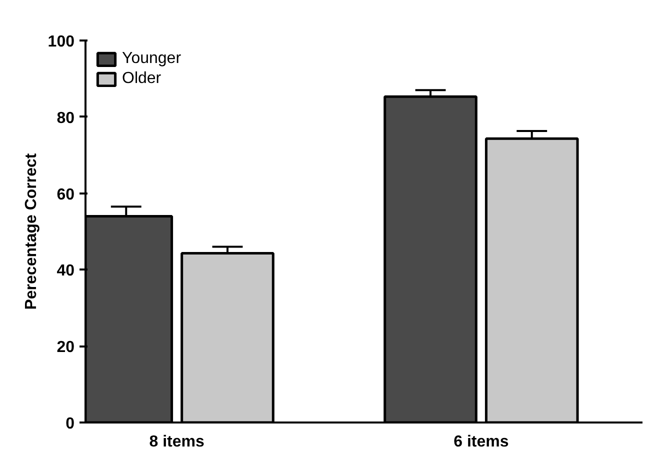 This screenshot has height=453, width=660. I want to click on y-tick-label: 80, so click(65, 118).